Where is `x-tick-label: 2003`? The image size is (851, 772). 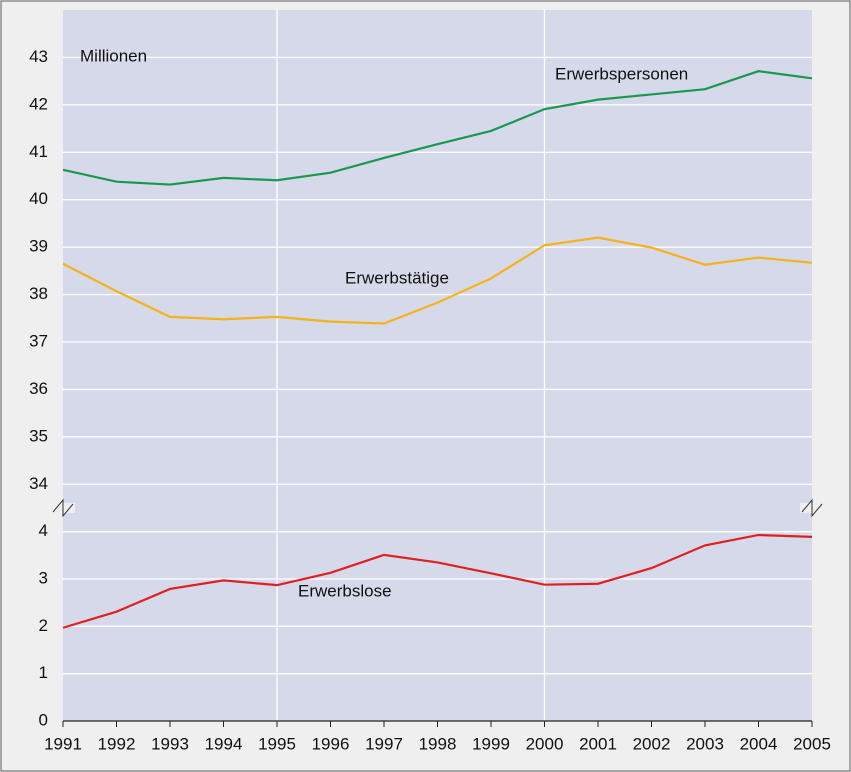
x-tick-label: 2003 is located at coordinates (705, 743).